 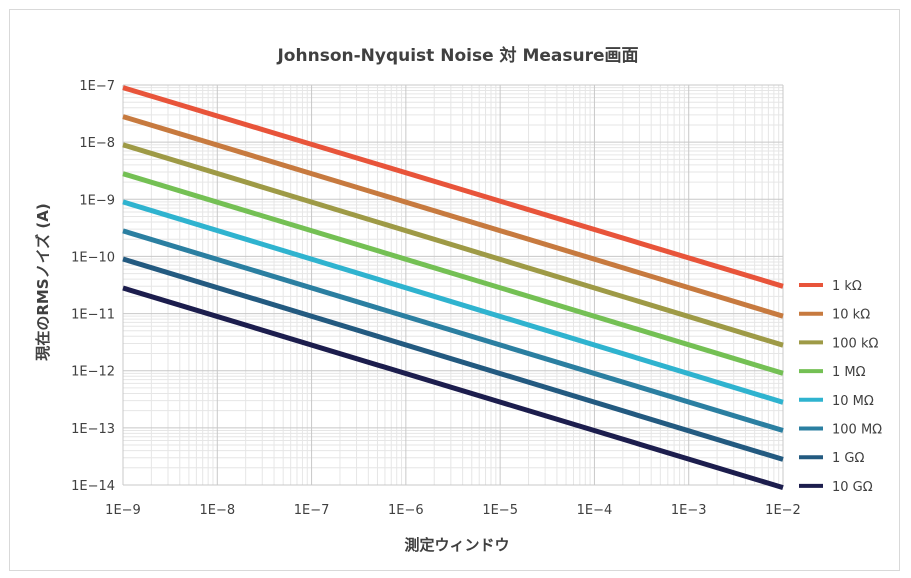 I want to click on legend-label: 1 MΩ, so click(x=849, y=372).